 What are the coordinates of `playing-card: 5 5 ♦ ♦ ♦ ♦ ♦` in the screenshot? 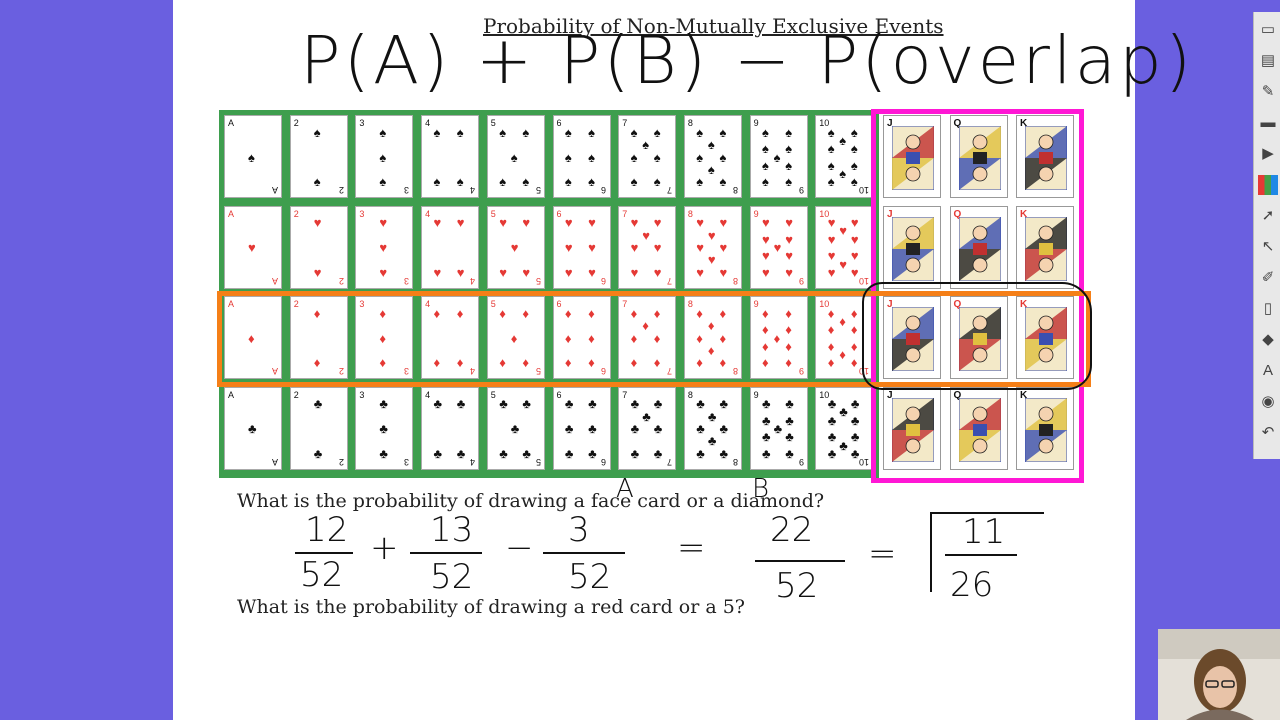 It's located at (515, 337).